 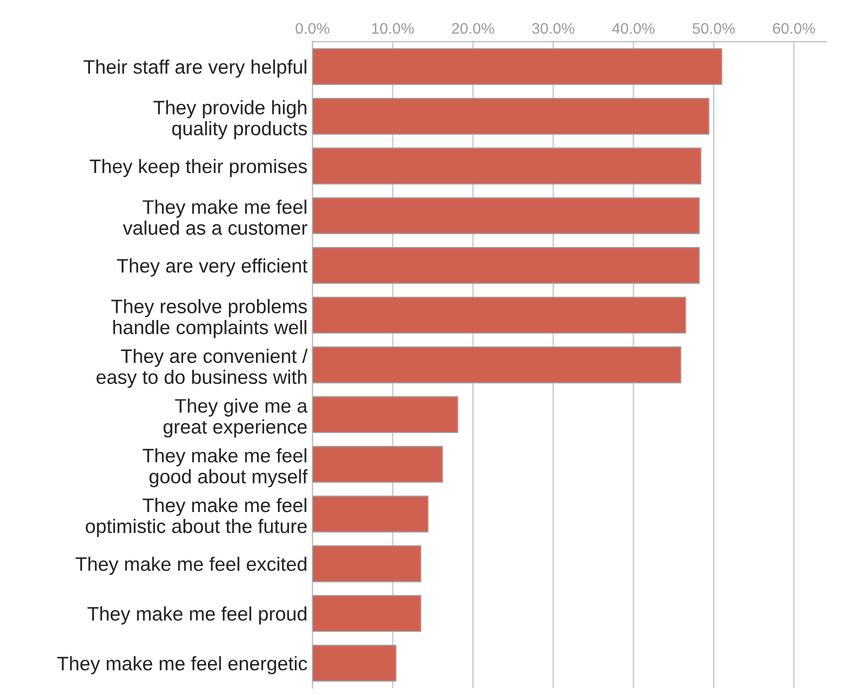 I want to click on x-tick-label: 20.0%, so click(x=473, y=28).